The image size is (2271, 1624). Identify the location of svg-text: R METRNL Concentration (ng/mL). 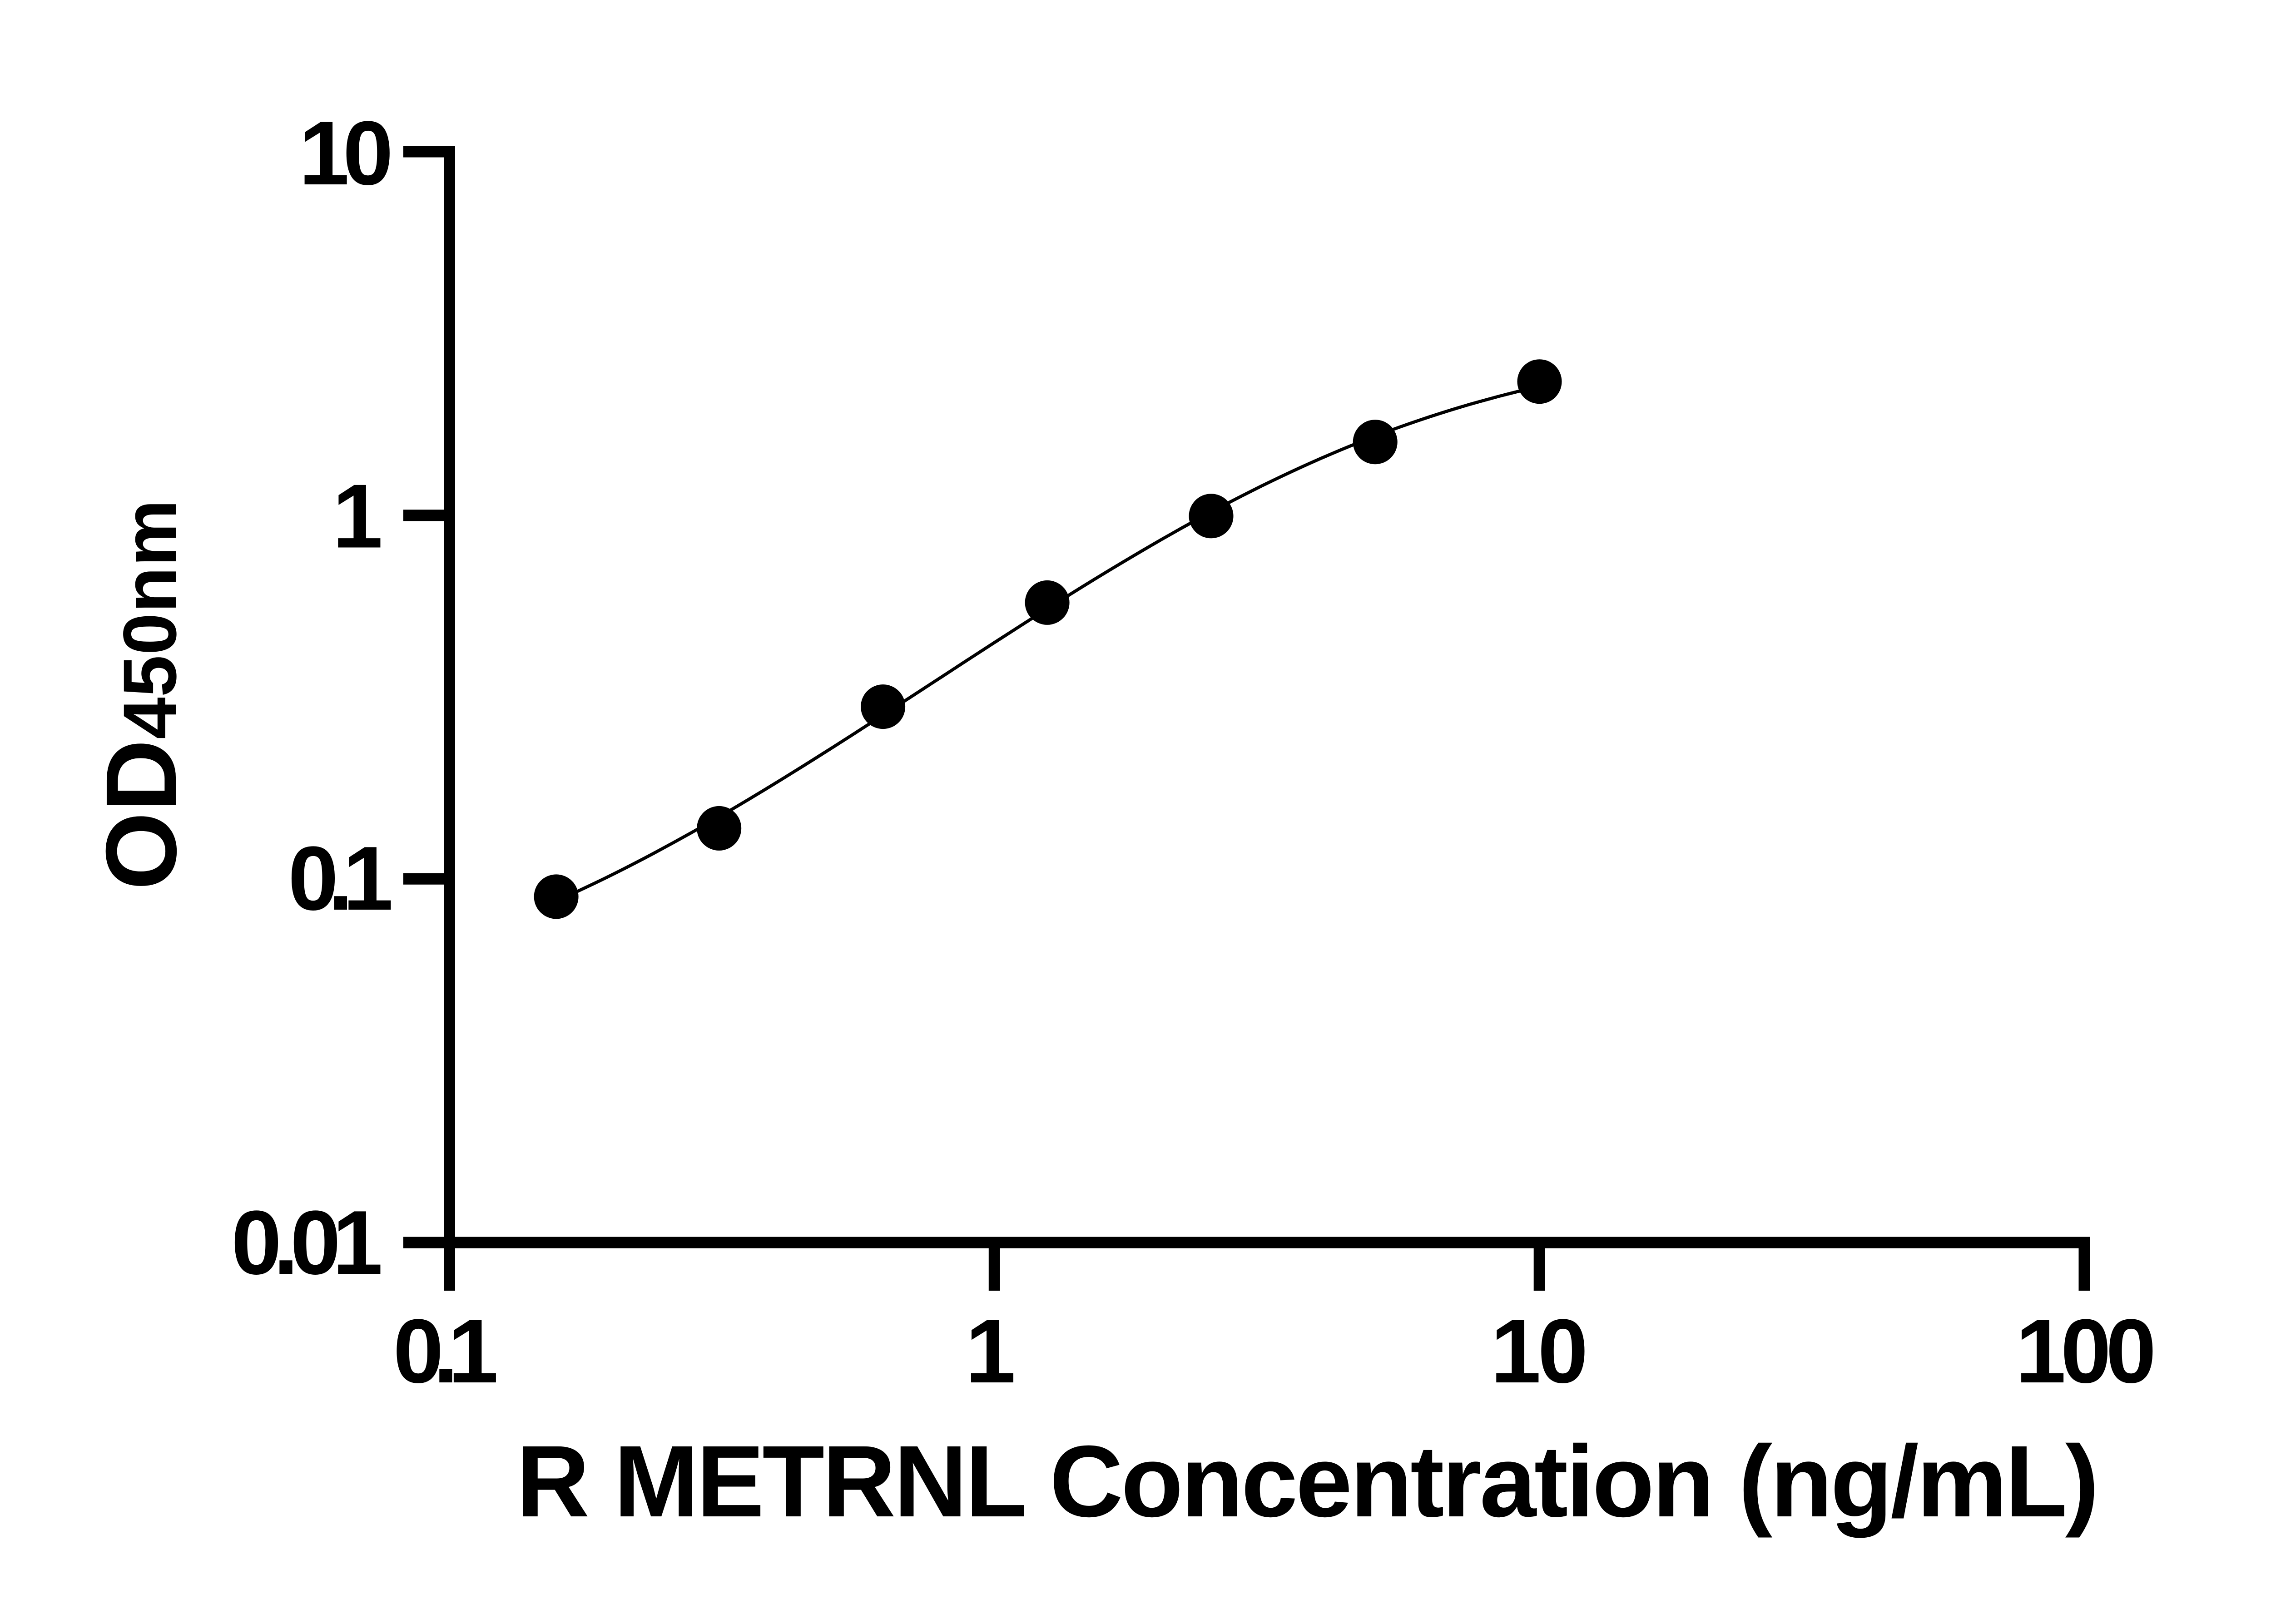
(1307, 1481).